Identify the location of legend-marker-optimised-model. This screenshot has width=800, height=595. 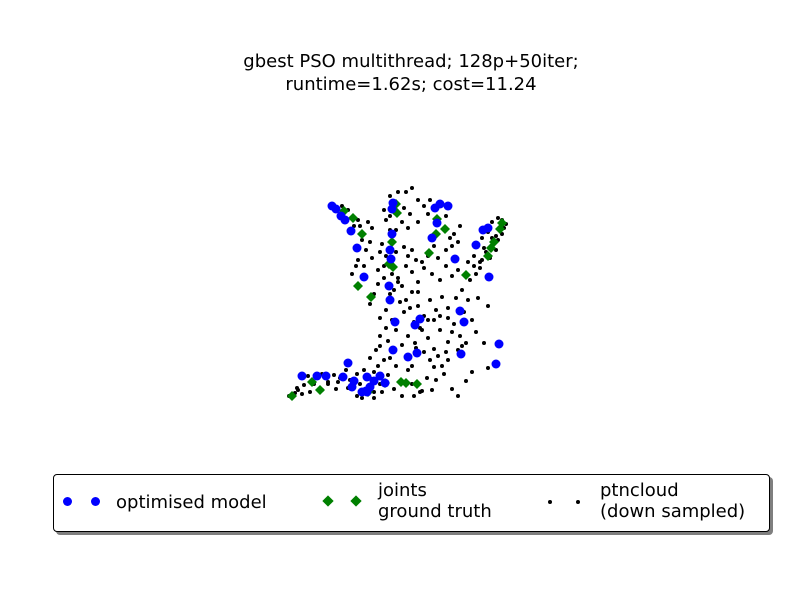
(87, 502).